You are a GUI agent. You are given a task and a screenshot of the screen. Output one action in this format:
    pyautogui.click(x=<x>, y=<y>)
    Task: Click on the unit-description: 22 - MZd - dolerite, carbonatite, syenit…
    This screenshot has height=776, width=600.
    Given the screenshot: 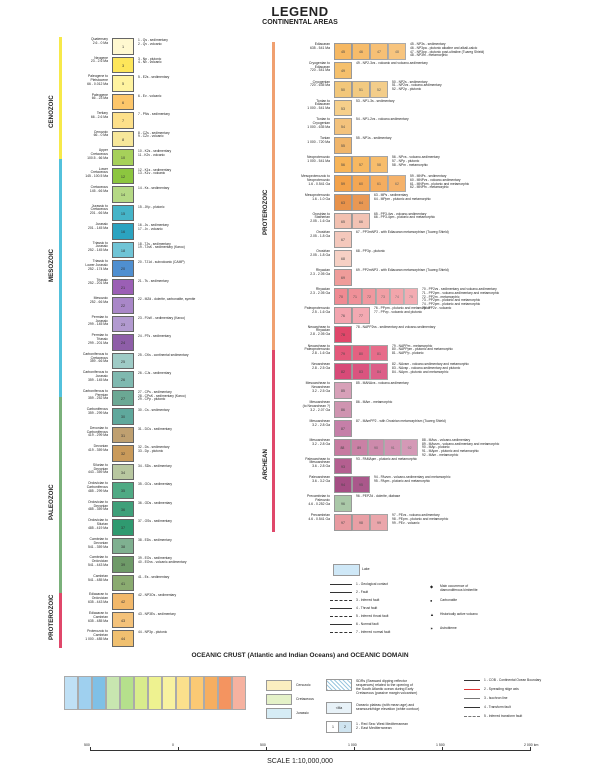 What is the action you would take?
    pyautogui.click(x=167, y=299)
    